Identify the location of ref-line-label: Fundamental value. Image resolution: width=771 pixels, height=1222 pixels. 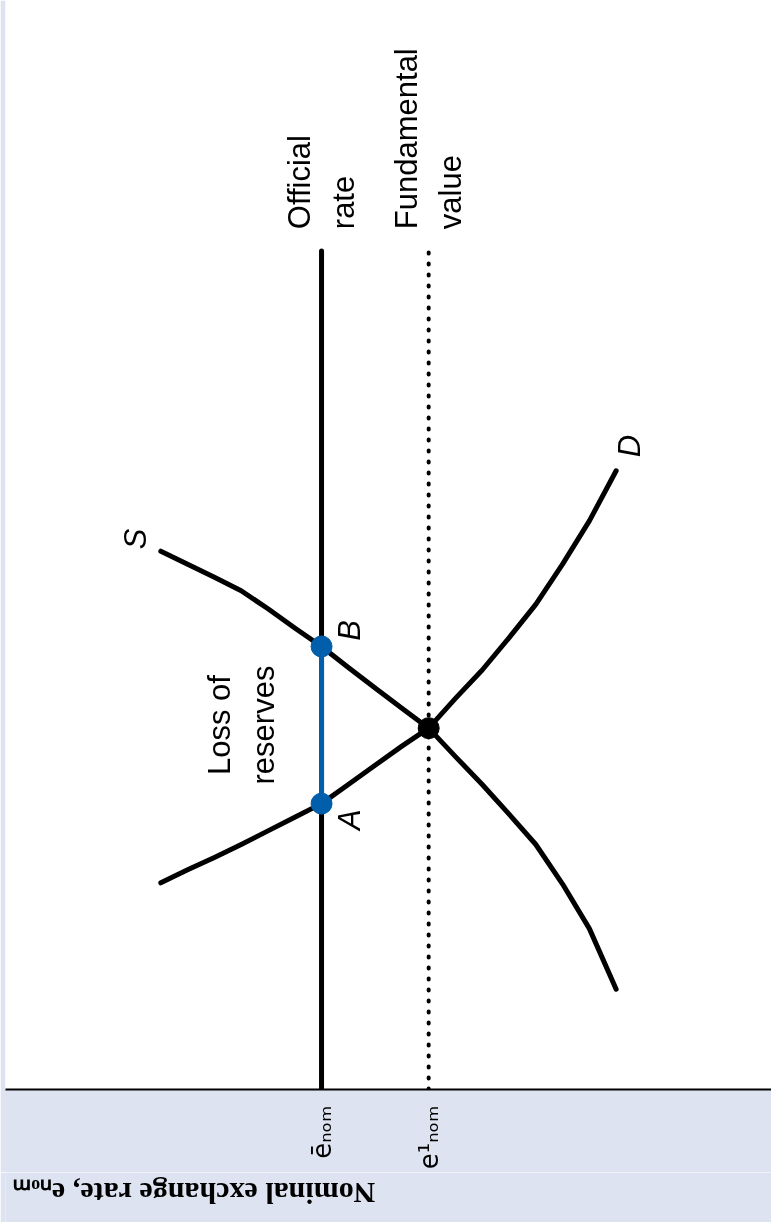
(429, 139).